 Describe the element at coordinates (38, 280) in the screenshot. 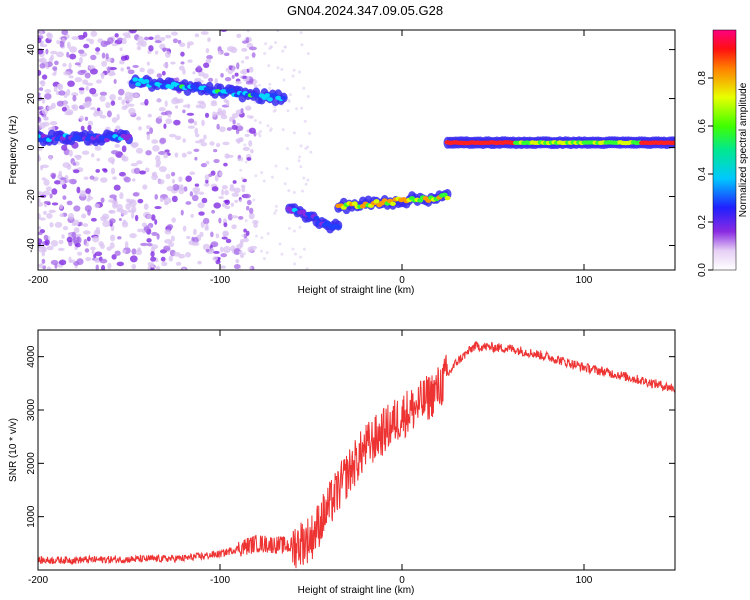

I see `spectrogram-x-tick-label: -200` at that location.